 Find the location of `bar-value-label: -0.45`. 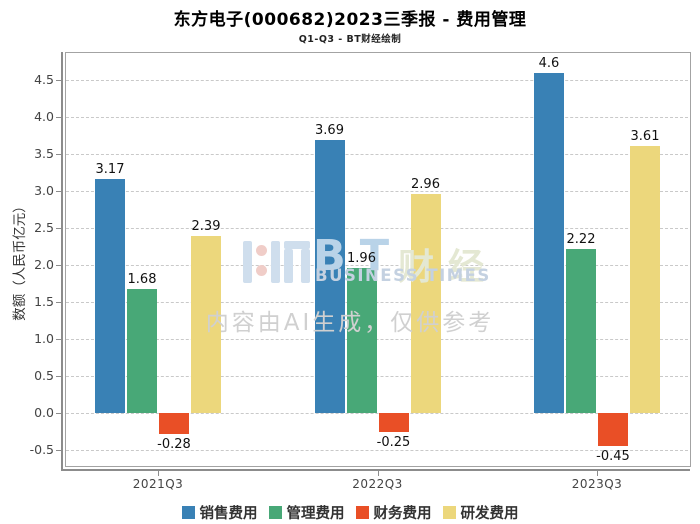

bar-value-label: -0.45 is located at coordinates (613, 457).